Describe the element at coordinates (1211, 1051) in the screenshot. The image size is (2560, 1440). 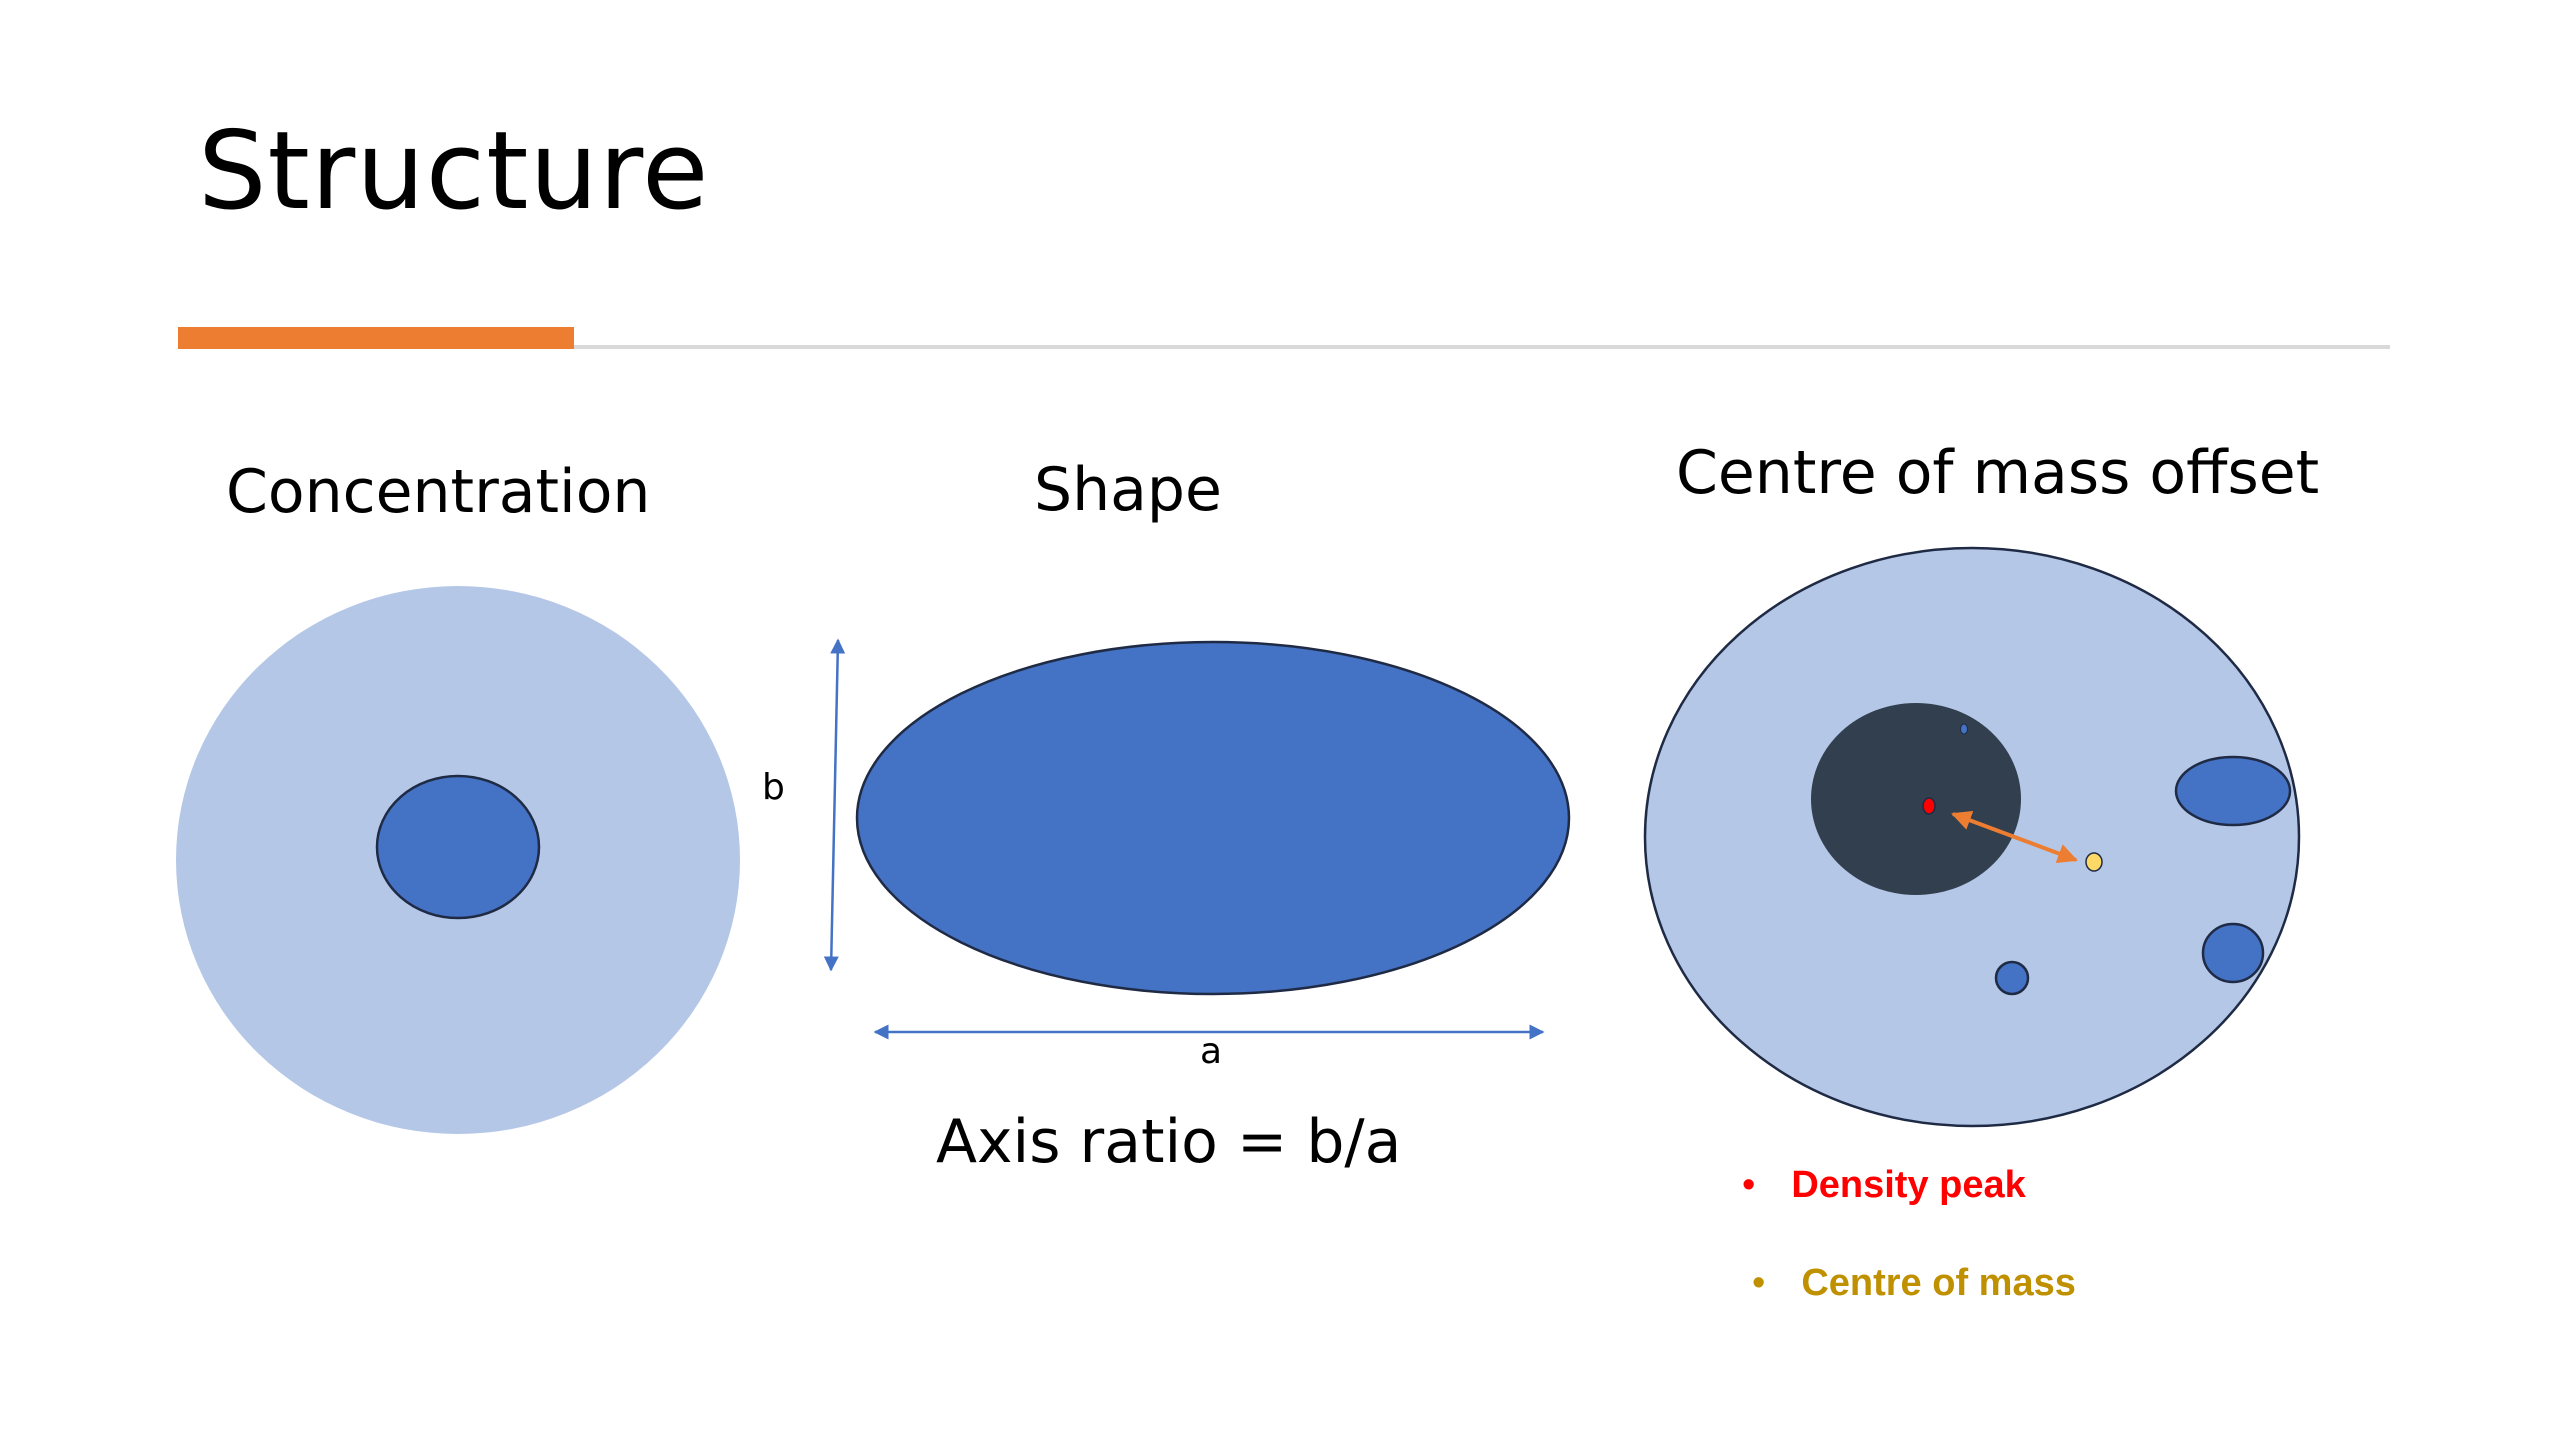
I see `axis-a-label: a` at that location.